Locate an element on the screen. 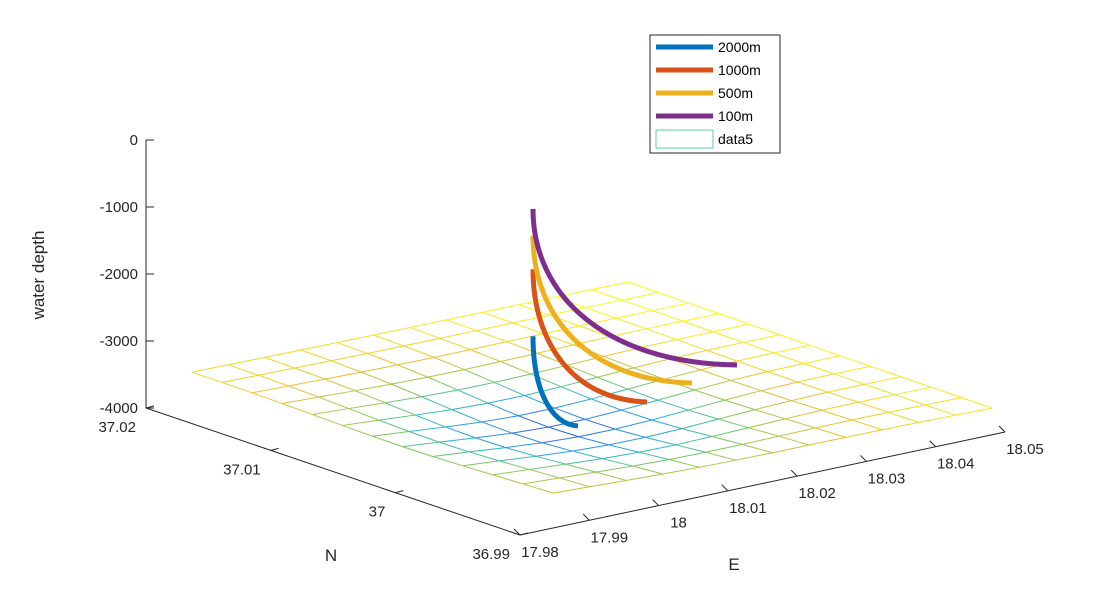 Image resolution: width=1112 pixels, height=599 pixels. legend-label-1000m: 1000m is located at coordinates (739, 70).